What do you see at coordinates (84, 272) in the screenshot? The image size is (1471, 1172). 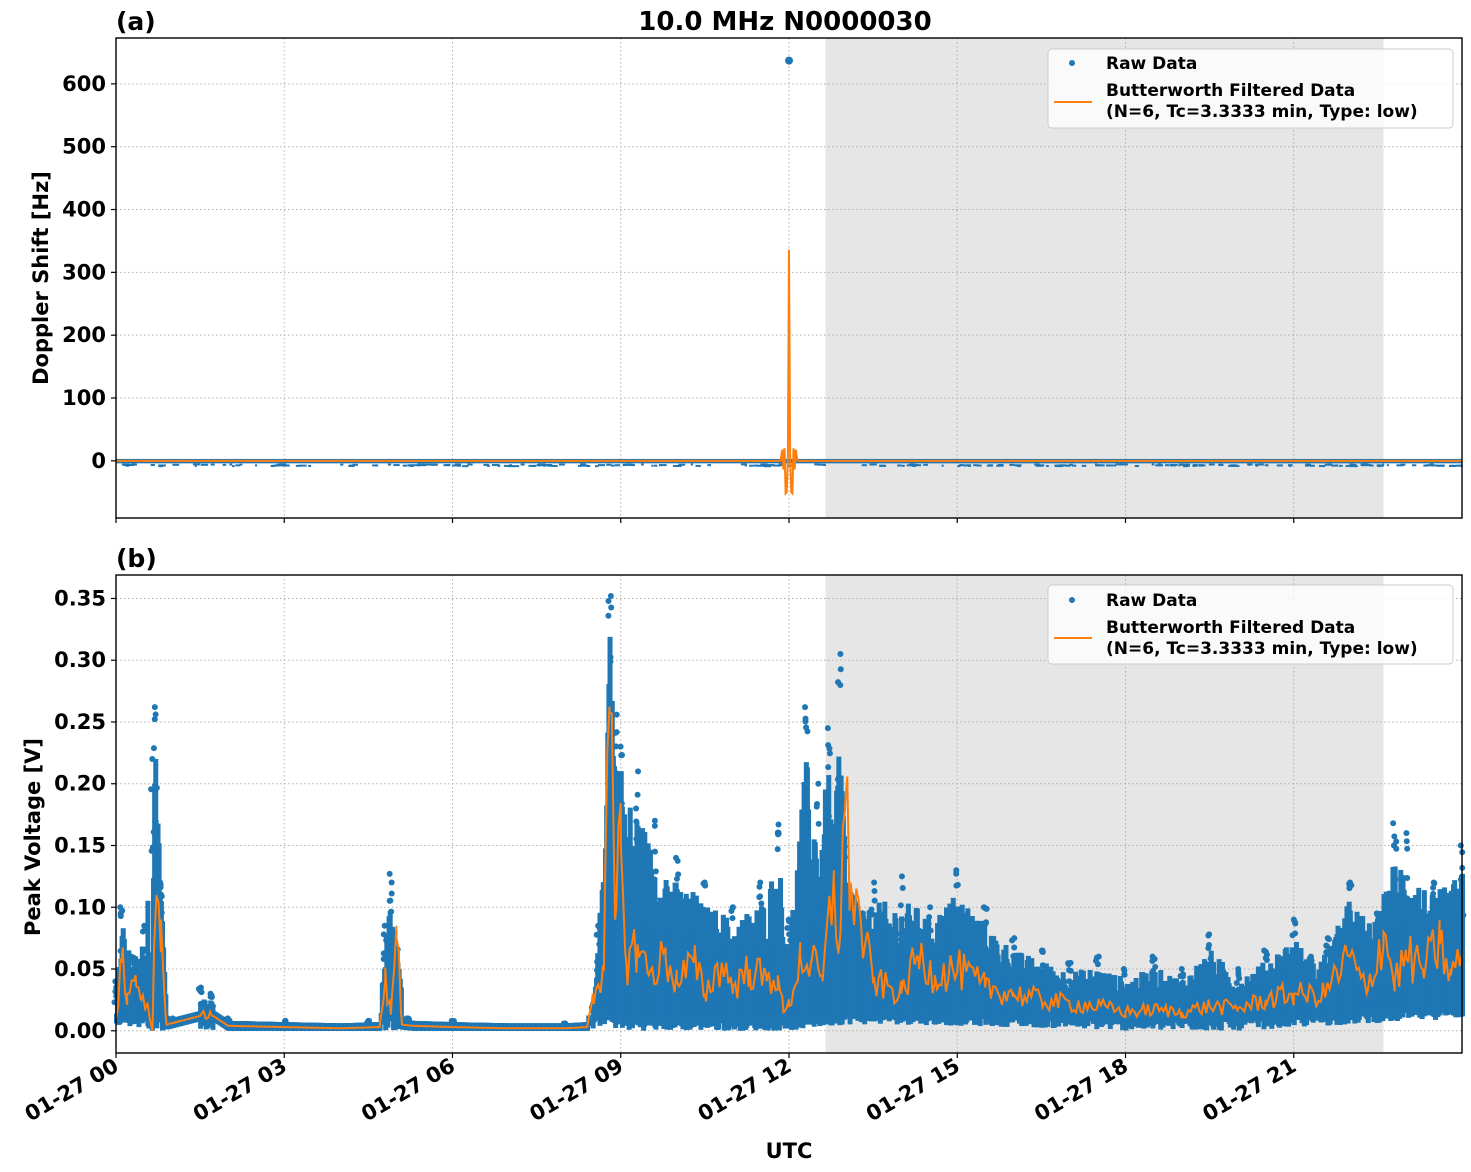 I see `y-tick-label: 300` at bounding box center [84, 272].